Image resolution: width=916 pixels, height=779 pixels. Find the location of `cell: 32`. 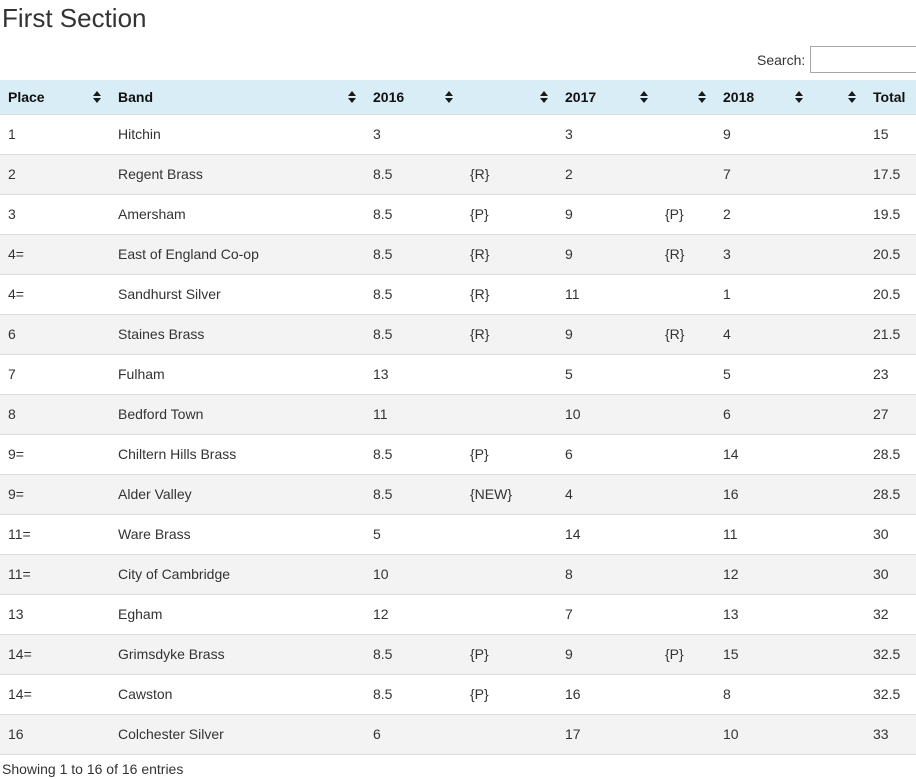

cell: 32 is located at coordinates (890, 614).